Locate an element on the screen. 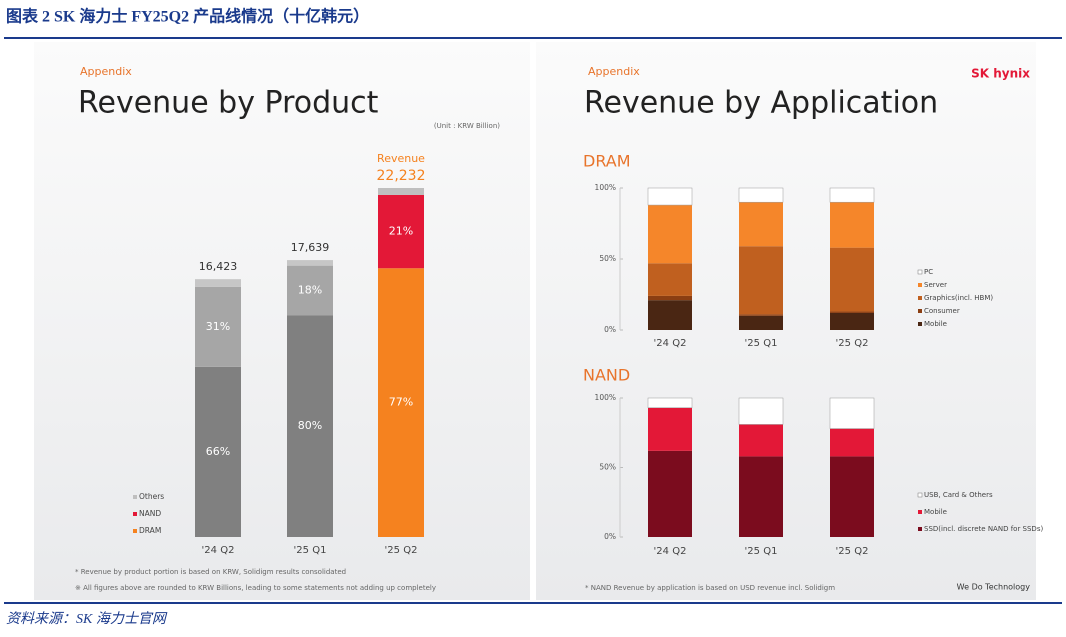  legend-label: Others is located at coordinates (151, 496).